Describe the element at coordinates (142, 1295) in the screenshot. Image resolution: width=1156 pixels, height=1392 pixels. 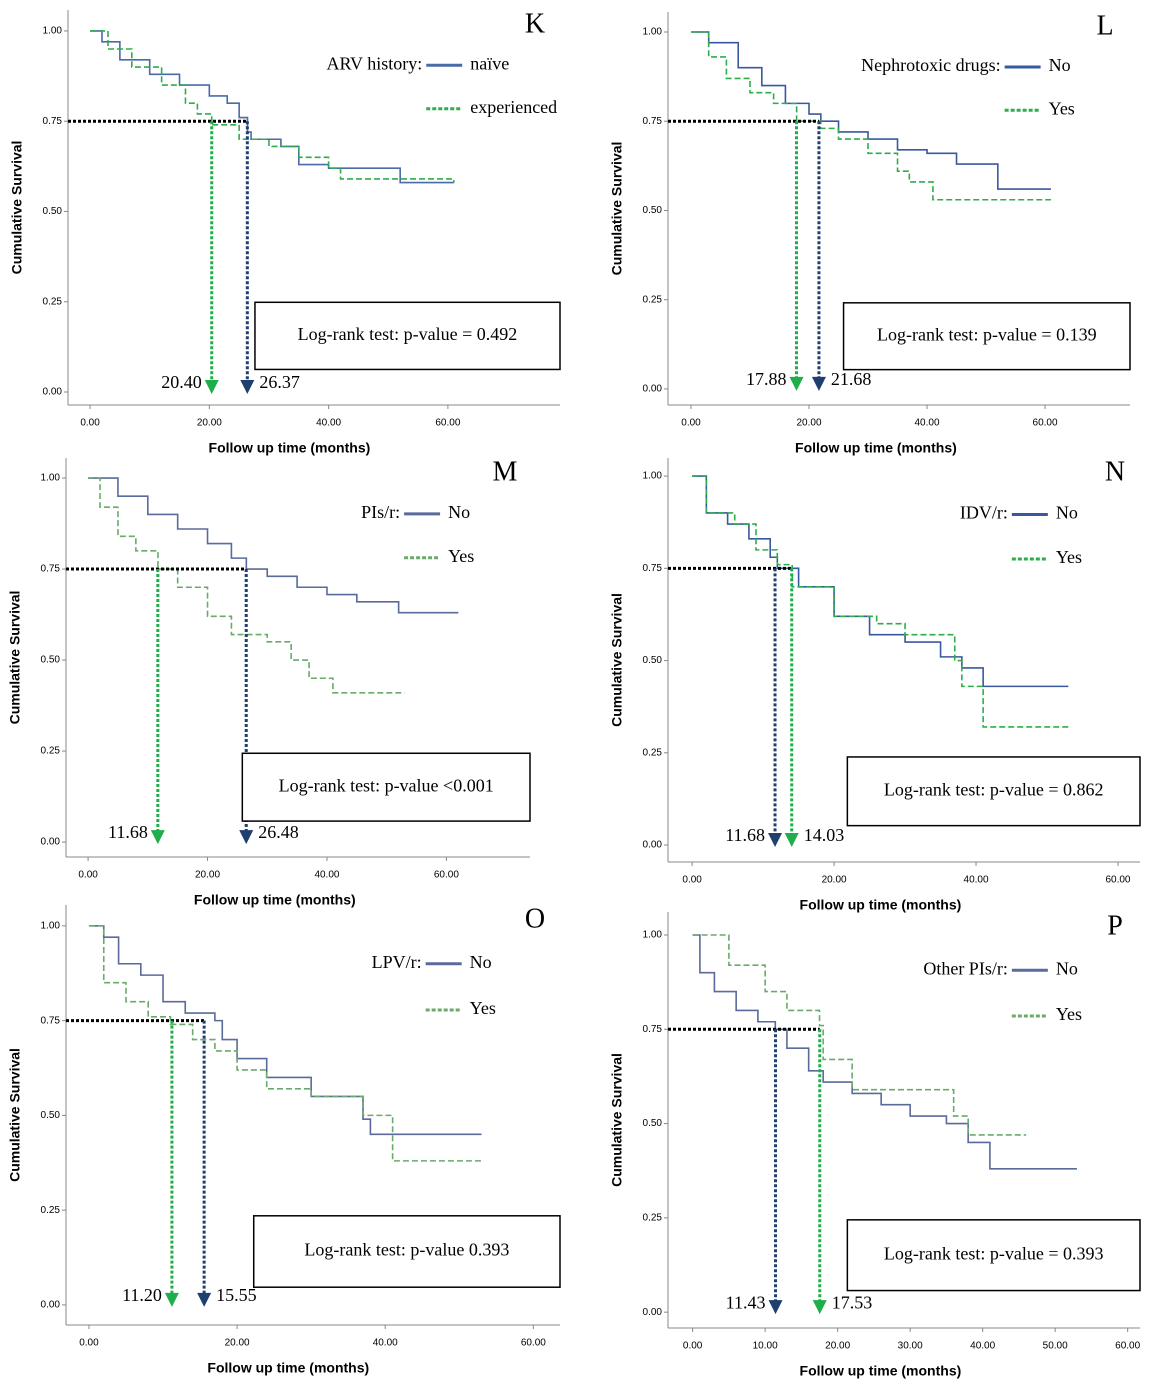
I see `cut-label: 11.20` at that location.